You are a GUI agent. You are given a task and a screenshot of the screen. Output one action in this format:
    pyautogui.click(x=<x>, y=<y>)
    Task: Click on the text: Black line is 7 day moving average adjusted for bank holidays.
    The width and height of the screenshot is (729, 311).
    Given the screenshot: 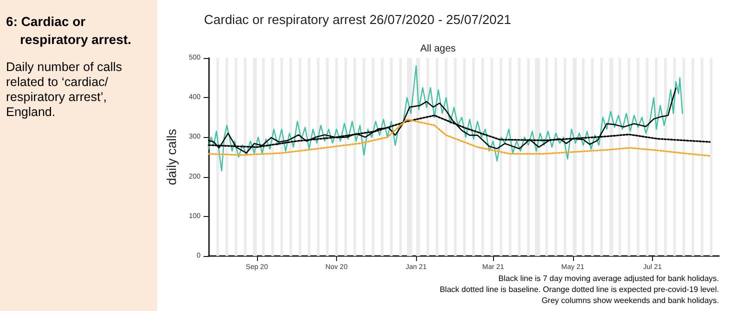 What is the action you would take?
    pyautogui.click(x=608, y=278)
    